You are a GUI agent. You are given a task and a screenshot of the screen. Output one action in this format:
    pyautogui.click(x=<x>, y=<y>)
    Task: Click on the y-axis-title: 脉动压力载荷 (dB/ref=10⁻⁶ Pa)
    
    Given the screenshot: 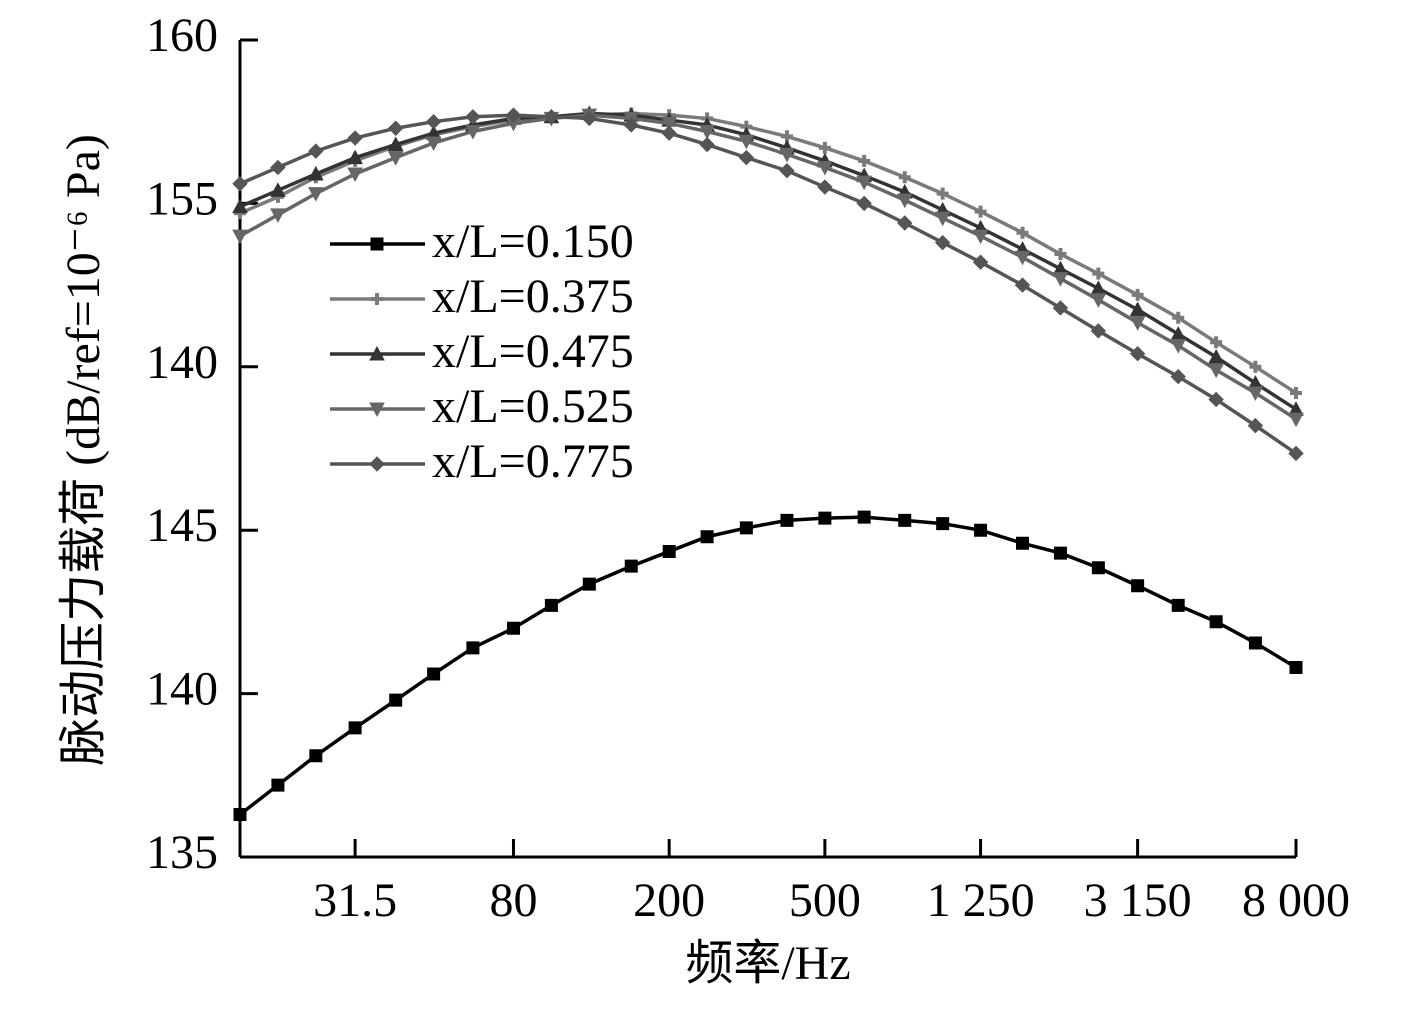 What is the action you would take?
    pyautogui.click(x=83, y=450)
    